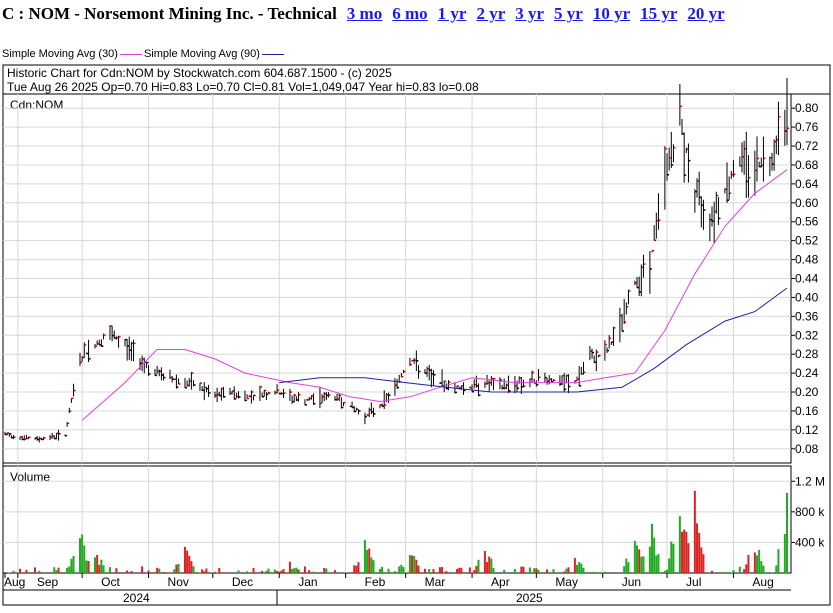  I want to click on month-label: Jun, so click(631, 582).